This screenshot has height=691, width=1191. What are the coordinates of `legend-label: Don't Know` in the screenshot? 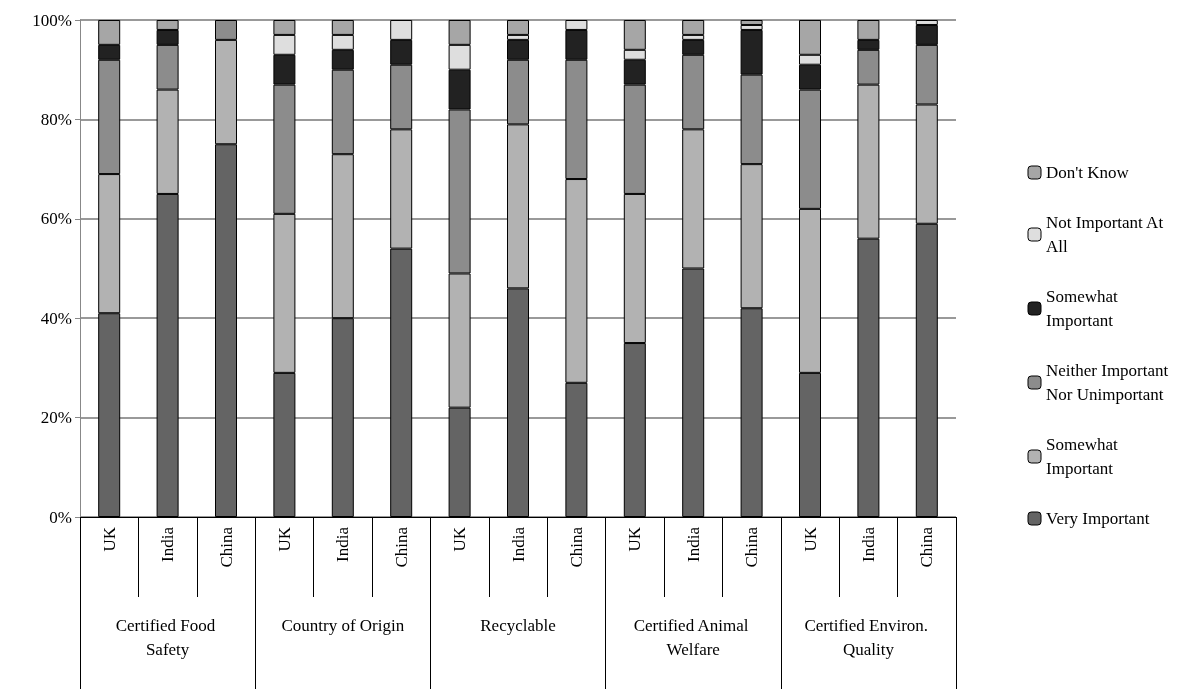 It's located at (1088, 172).